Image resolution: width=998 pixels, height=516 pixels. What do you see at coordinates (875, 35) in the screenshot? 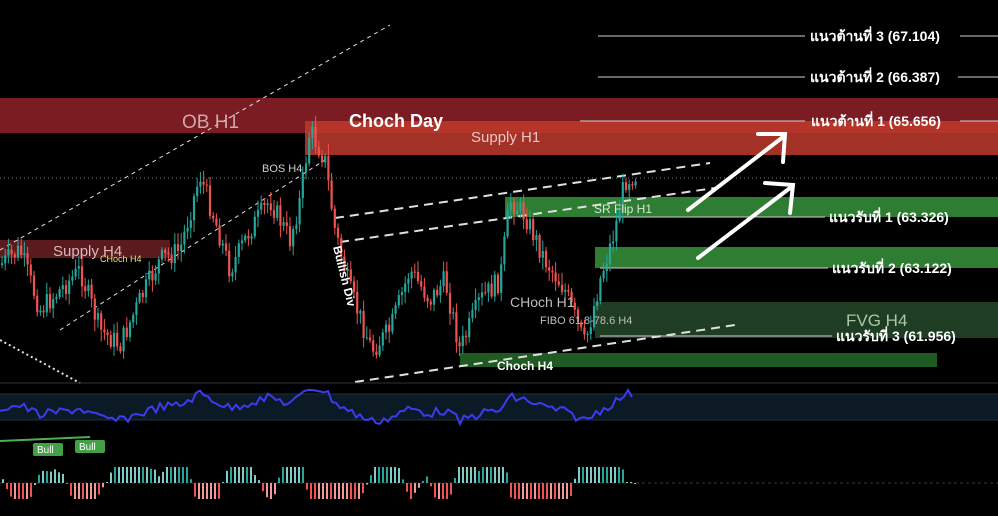
I see `resistance-3-label: แนวต้านที่ 3 (67.104)` at bounding box center [875, 35].